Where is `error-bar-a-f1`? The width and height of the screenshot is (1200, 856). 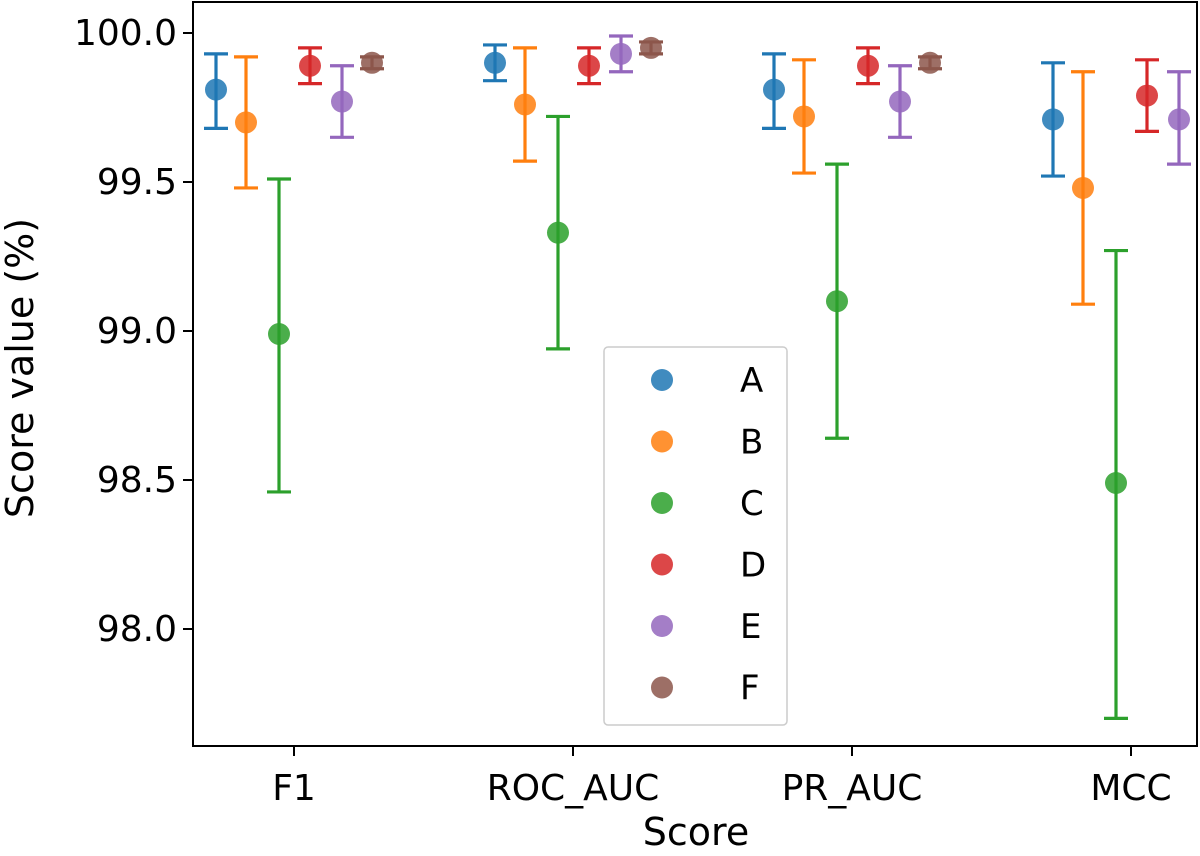 error-bar-a-f1 is located at coordinates (216, 91).